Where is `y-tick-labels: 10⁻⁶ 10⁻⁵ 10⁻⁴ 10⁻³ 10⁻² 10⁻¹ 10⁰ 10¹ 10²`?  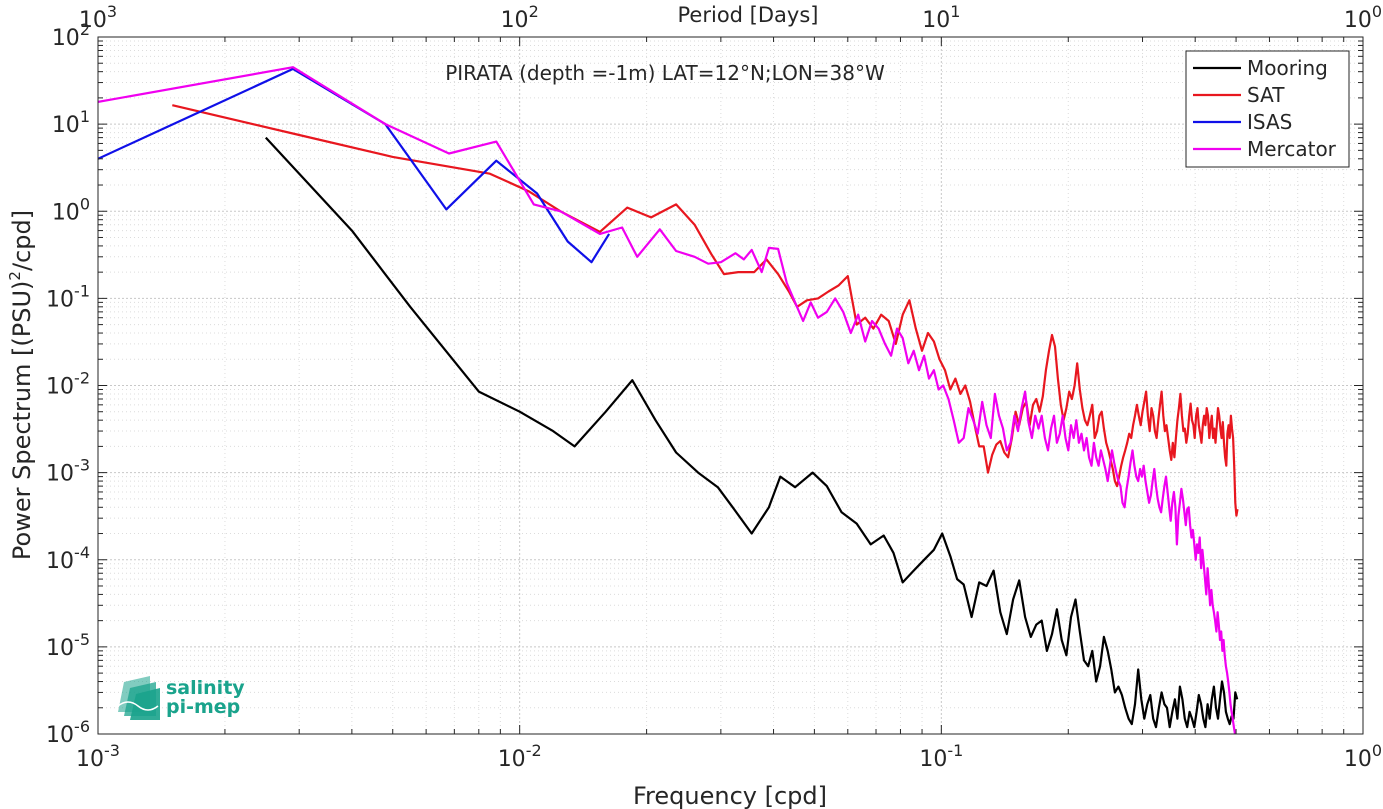 y-tick-labels: 10⁻⁶ 10⁻⁵ 10⁻⁴ 10⁻³ 10⁻² 10⁻¹ 10⁰ 10¹ 10² is located at coordinates (68, 384).